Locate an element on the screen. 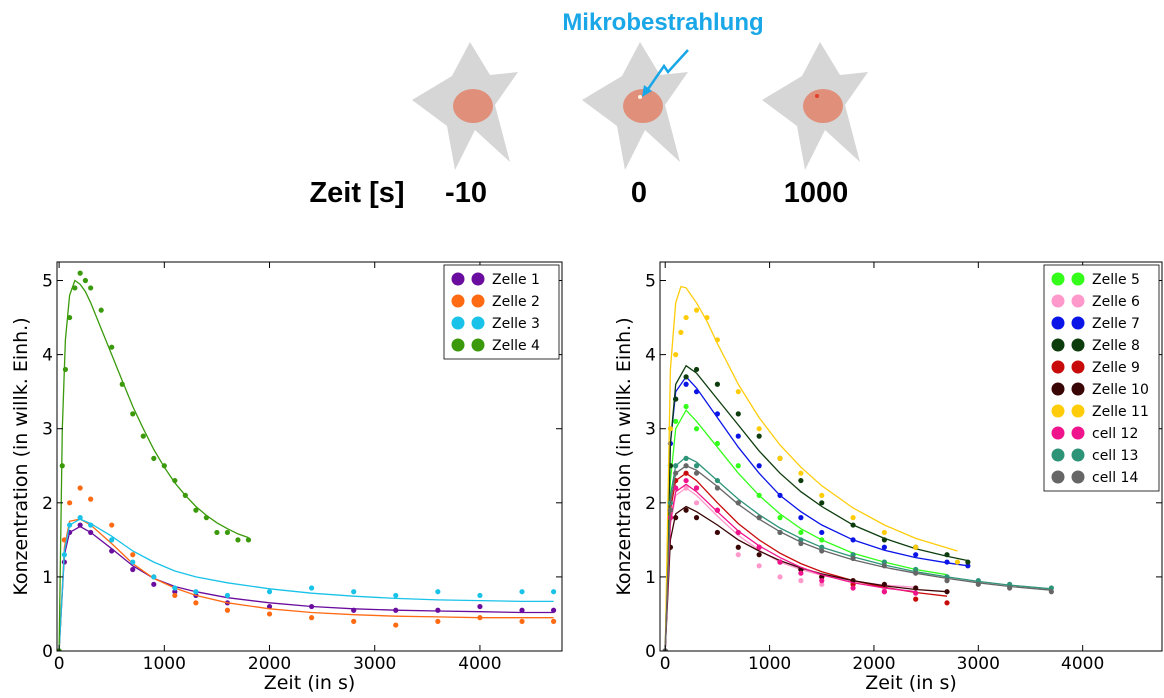 This screenshot has height=698, width=1164. legend-label: Zelle 11 is located at coordinates (1120, 412).